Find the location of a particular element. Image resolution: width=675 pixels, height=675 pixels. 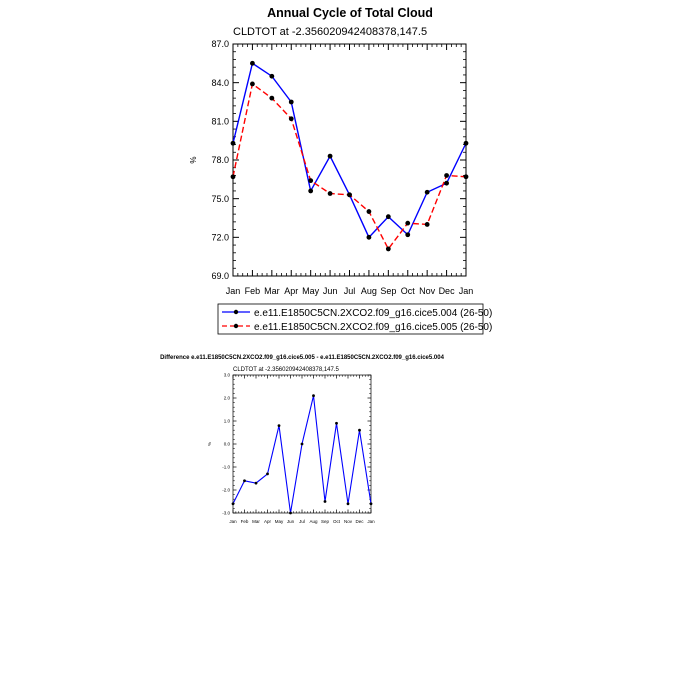

y-tick-label: 72.0 is located at coordinates (220, 237).